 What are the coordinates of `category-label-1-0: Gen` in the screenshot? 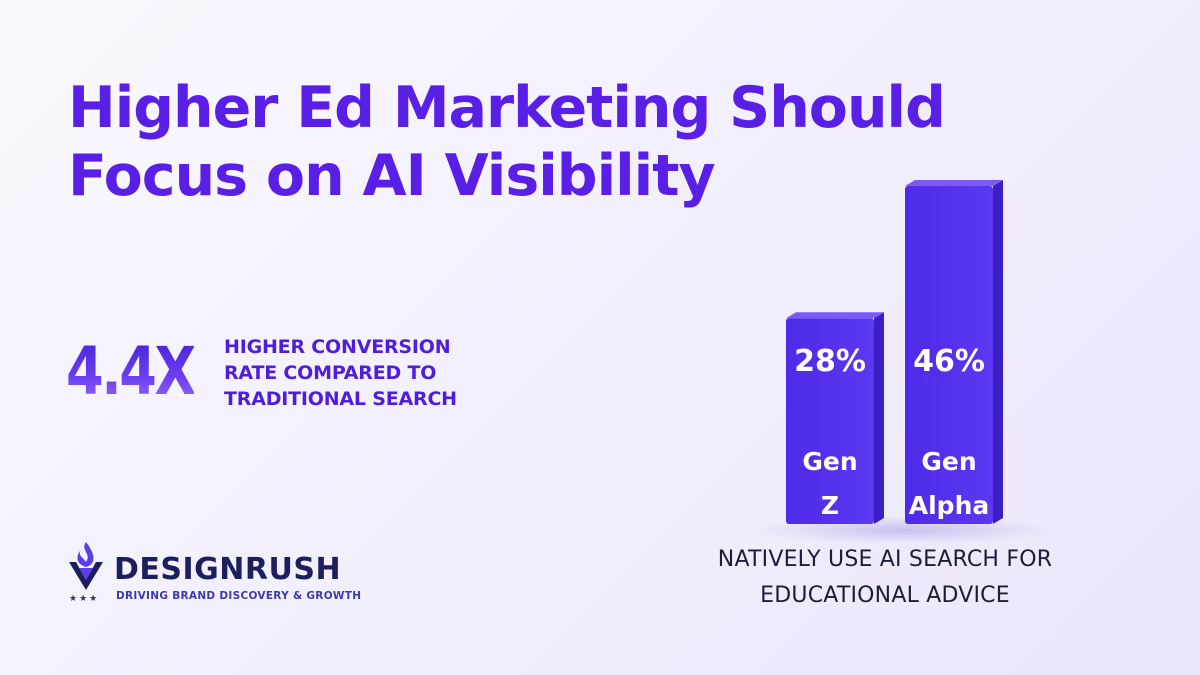 It's located at (948, 461).